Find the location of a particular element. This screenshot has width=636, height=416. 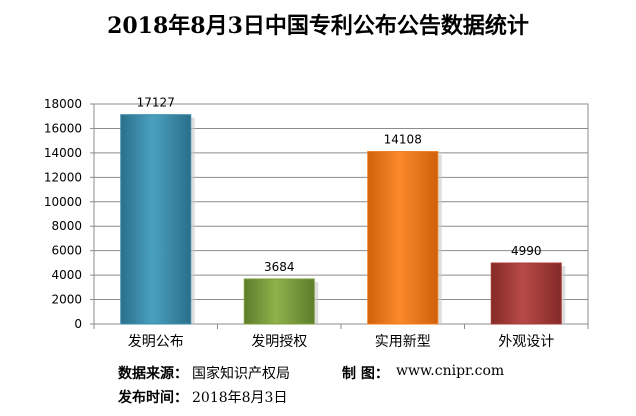

data-label: 3684 is located at coordinates (279, 267).